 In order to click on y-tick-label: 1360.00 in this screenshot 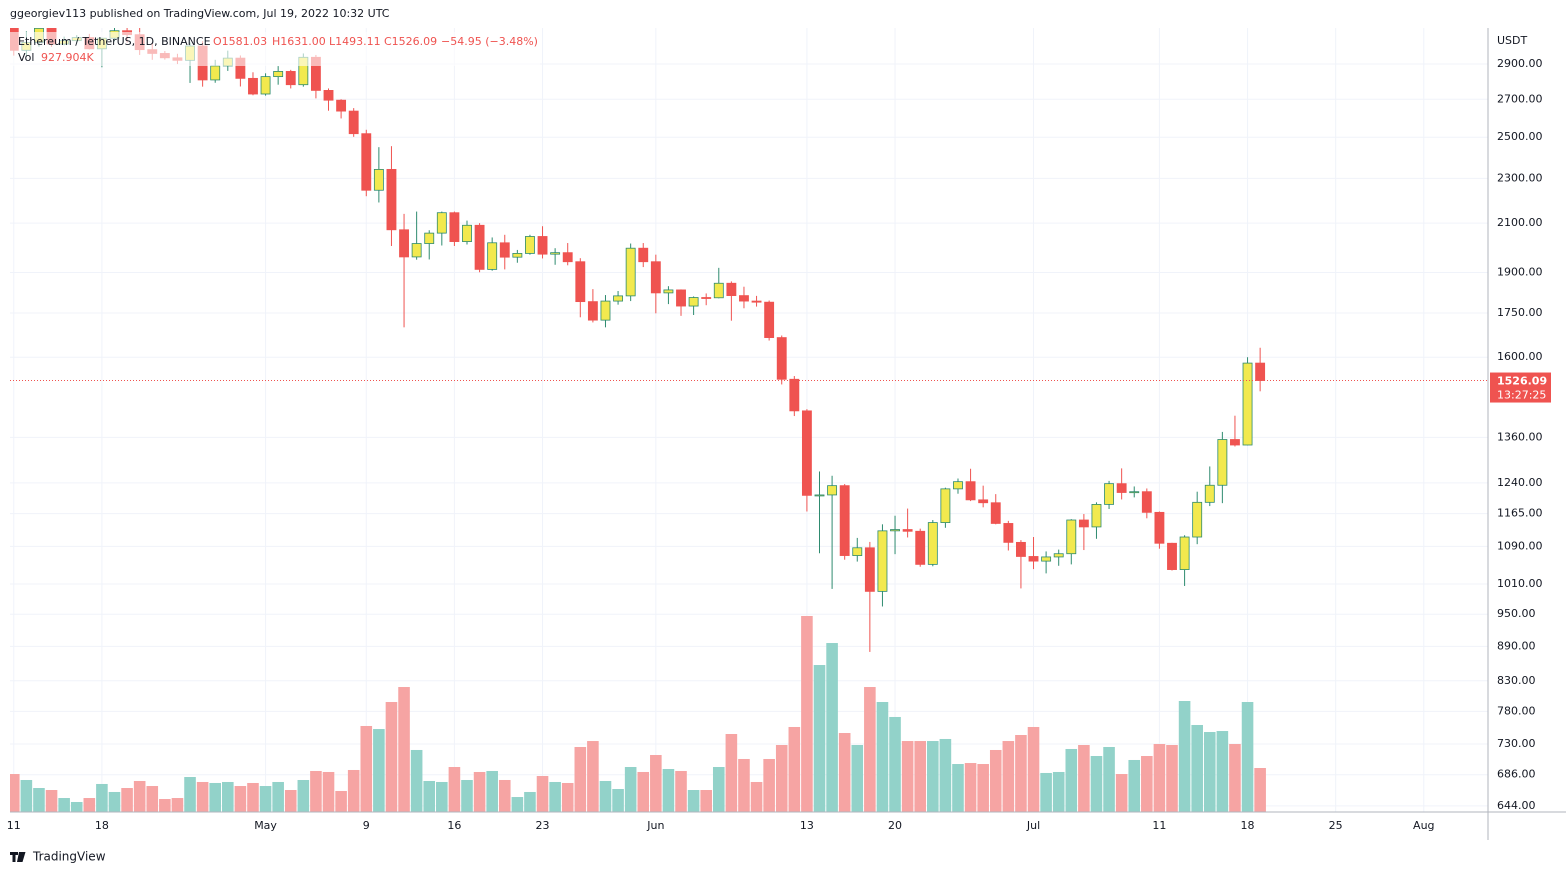, I will do `click(1520, 436)`.